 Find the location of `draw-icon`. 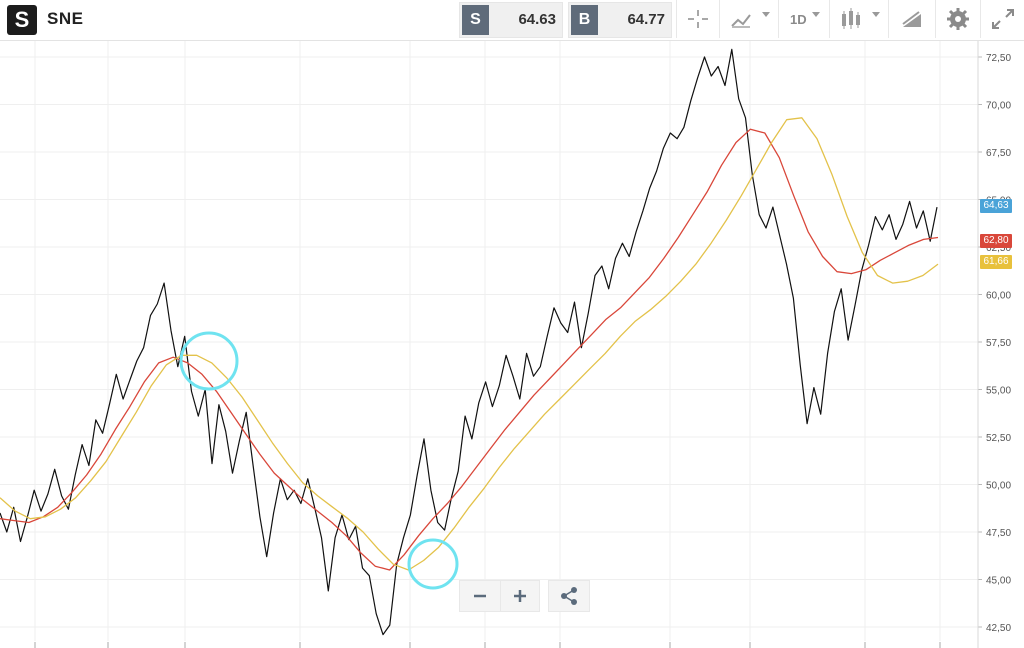

draw-icon is located at coordinates (911, 19).